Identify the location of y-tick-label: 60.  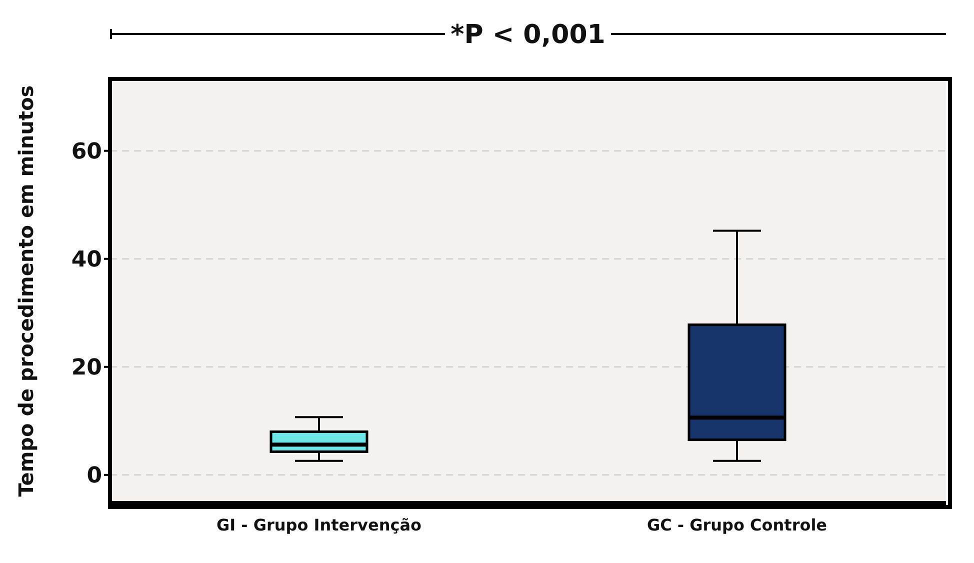
(86, 152).